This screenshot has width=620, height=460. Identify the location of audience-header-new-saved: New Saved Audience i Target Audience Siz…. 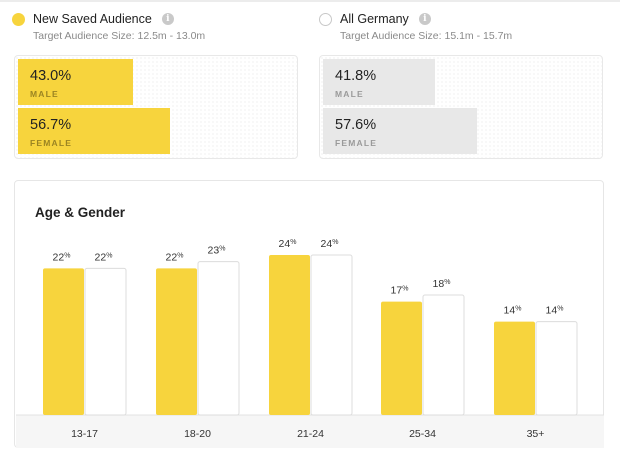
(108, 26).